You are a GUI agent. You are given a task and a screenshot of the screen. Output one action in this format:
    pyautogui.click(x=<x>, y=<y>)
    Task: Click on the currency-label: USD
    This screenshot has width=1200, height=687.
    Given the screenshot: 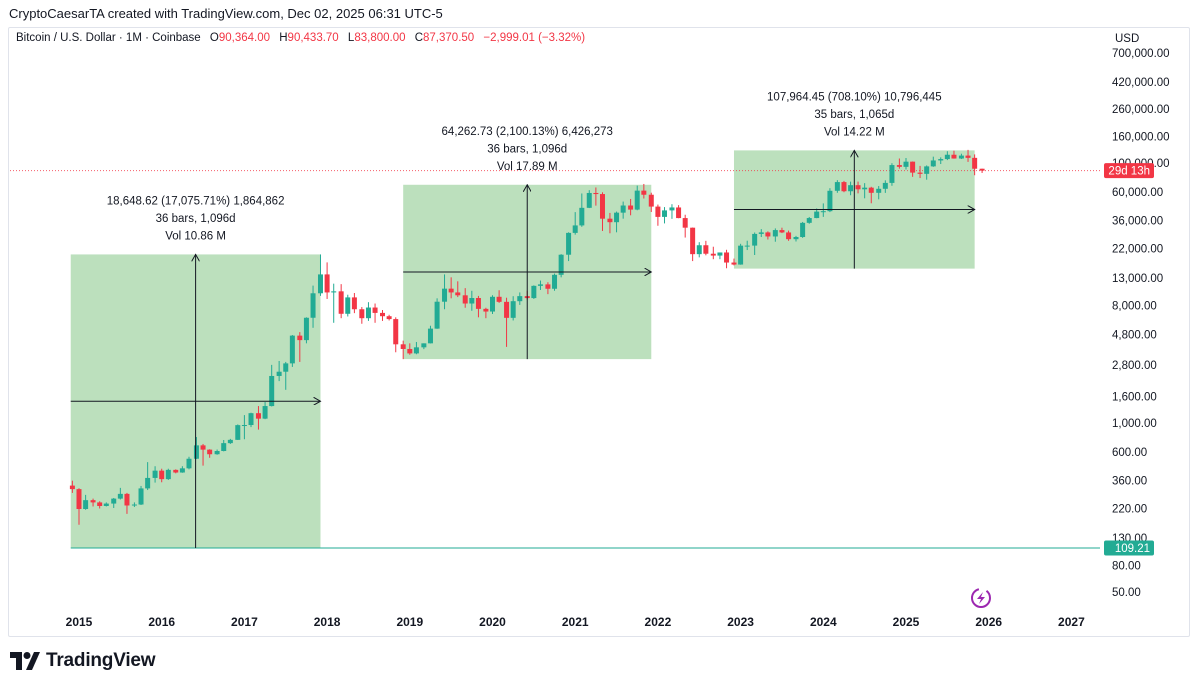 What is the action you would take?
    pyautogui.click(x=1127, y=39)
    